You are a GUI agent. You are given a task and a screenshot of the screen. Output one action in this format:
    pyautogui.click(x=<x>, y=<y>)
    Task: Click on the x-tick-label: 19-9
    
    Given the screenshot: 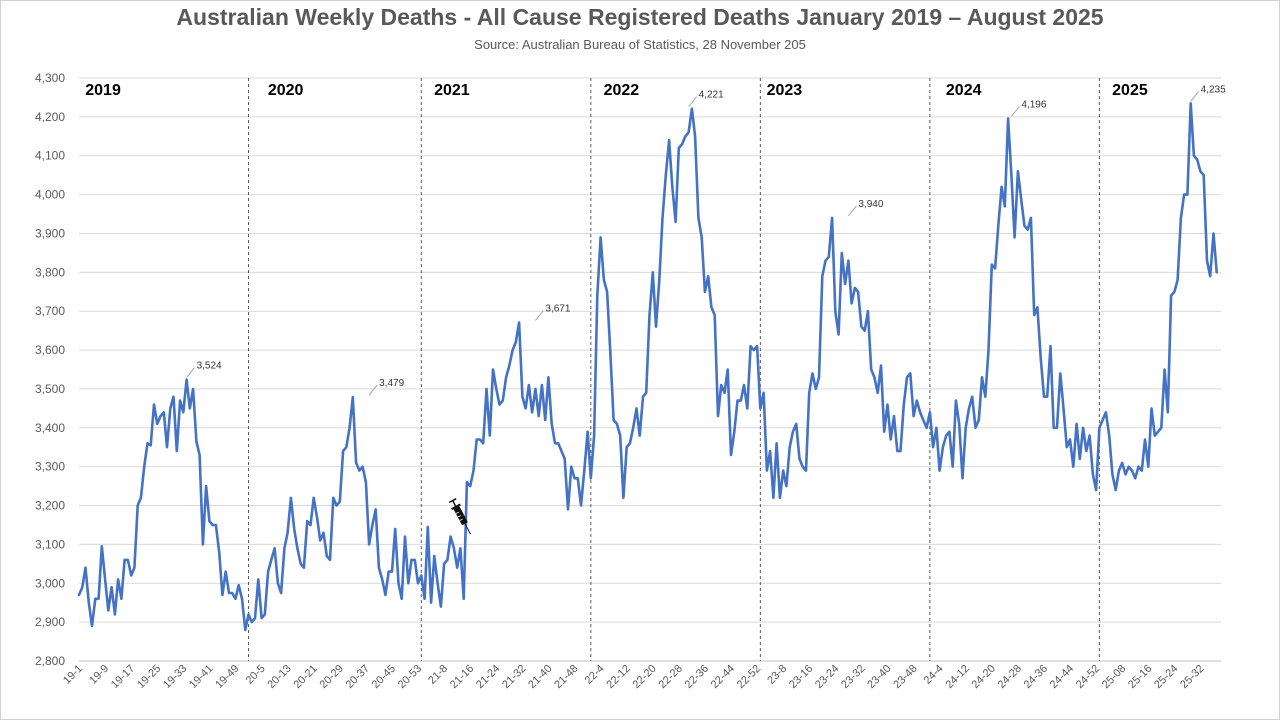 What is the action you would take?
    pyautogui.click(x=99, y=675)
    